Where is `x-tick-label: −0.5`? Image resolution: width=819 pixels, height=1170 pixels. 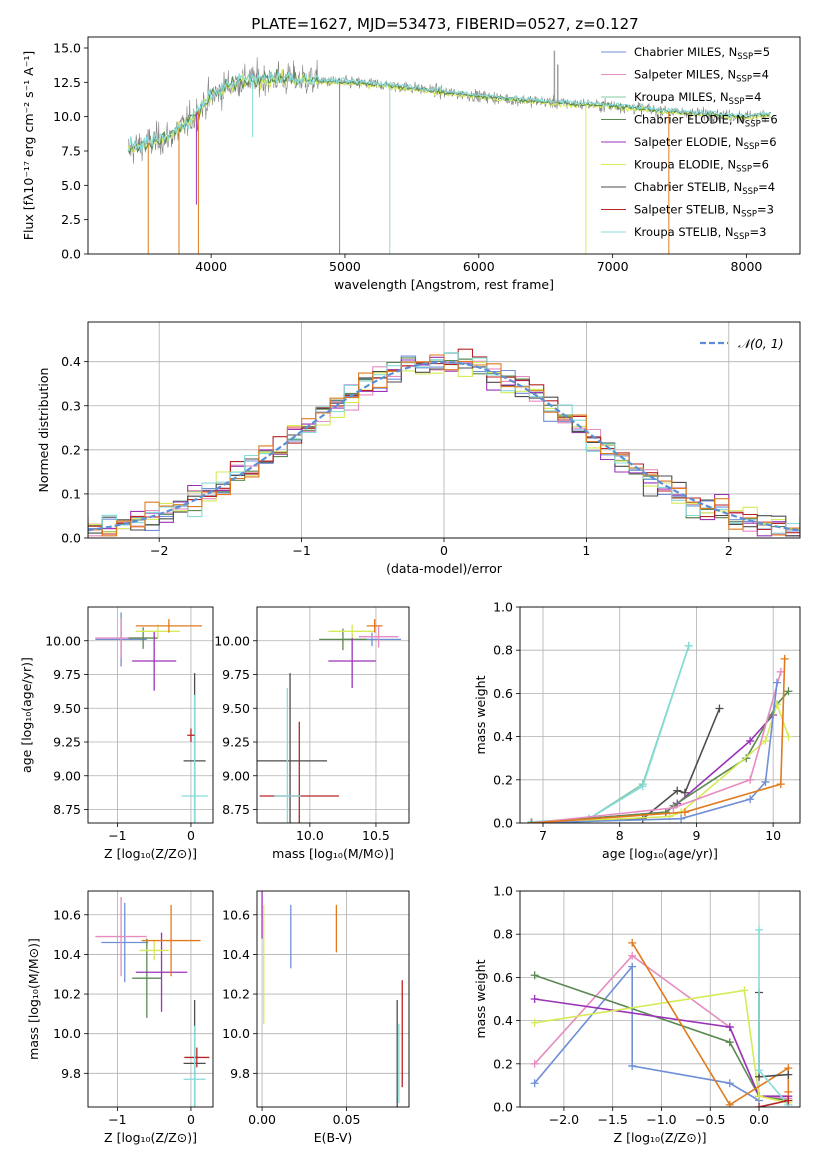
x-tick-label: −0.5 is located at coordinates (710, 1119).